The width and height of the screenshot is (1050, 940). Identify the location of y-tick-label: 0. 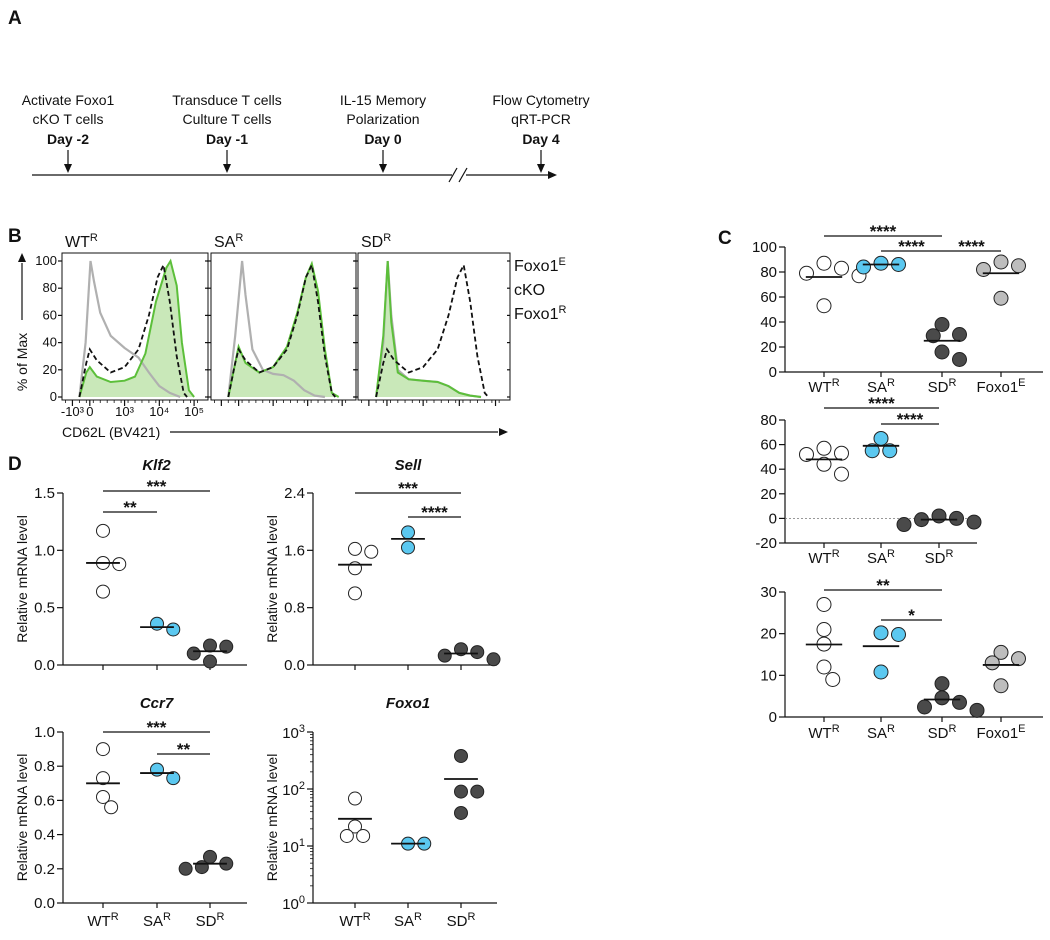
(53, 396).